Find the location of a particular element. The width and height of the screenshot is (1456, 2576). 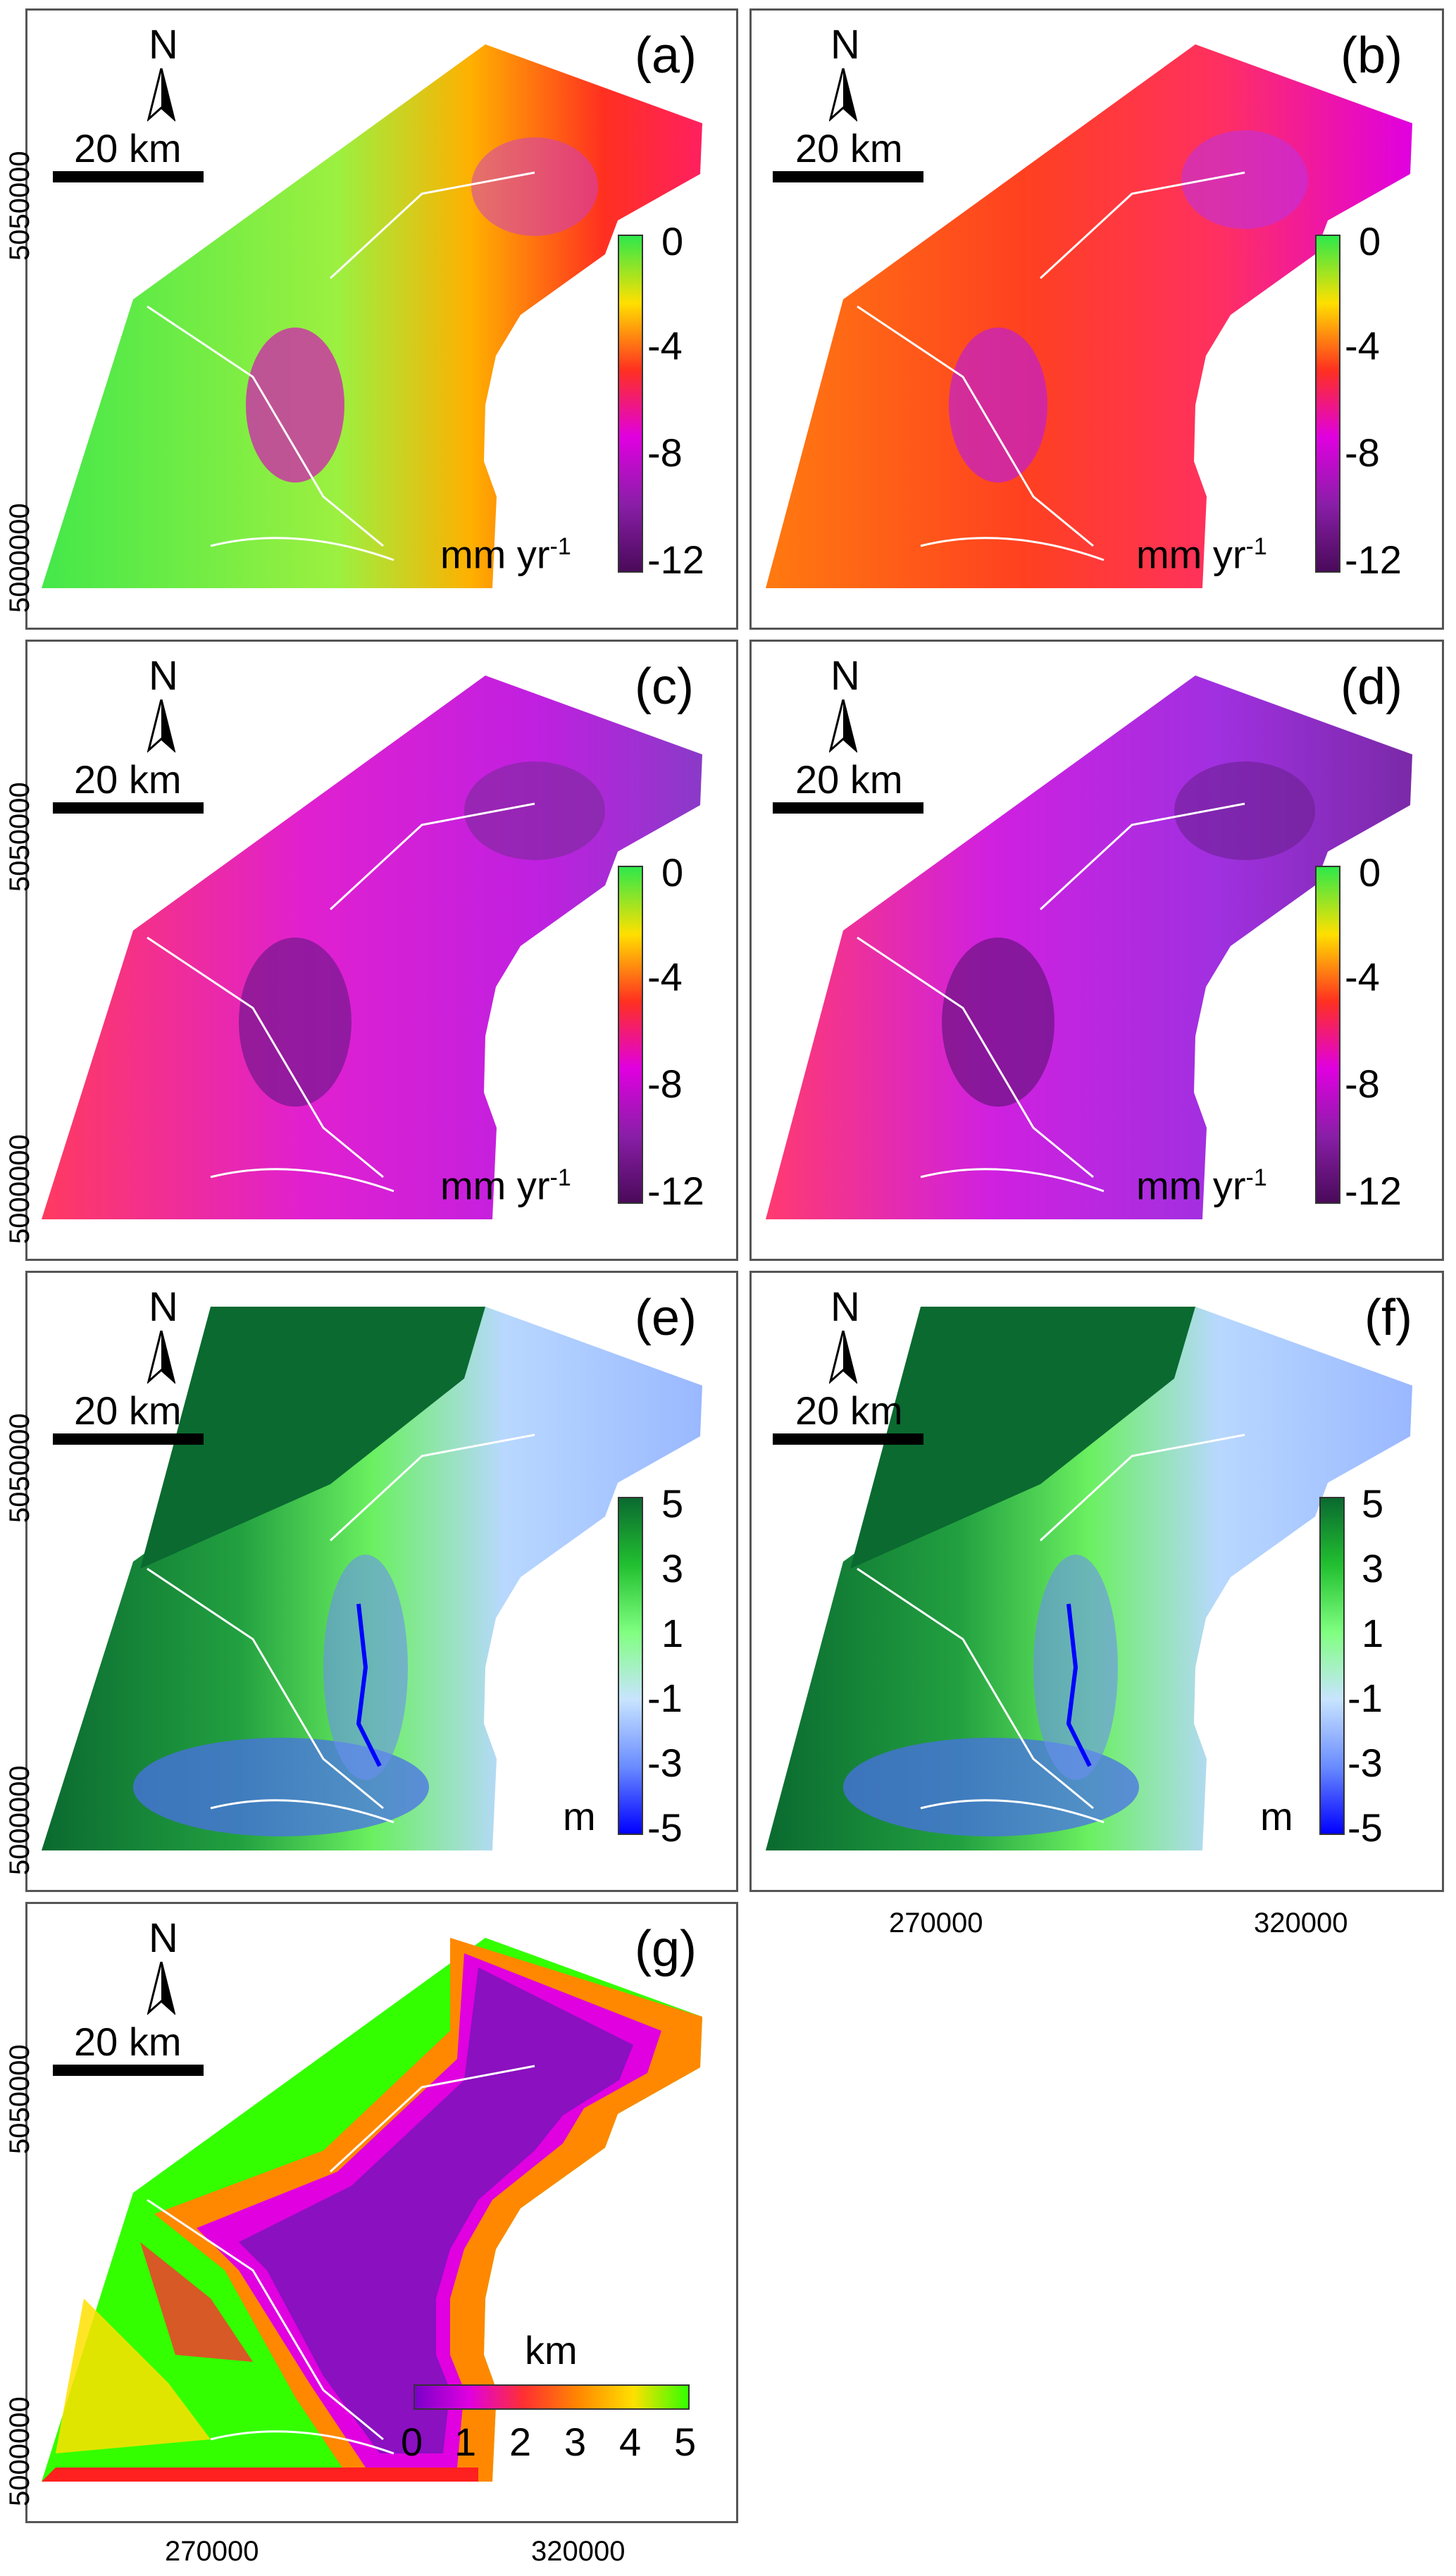

map-e is located at coordinates (372, 1578).